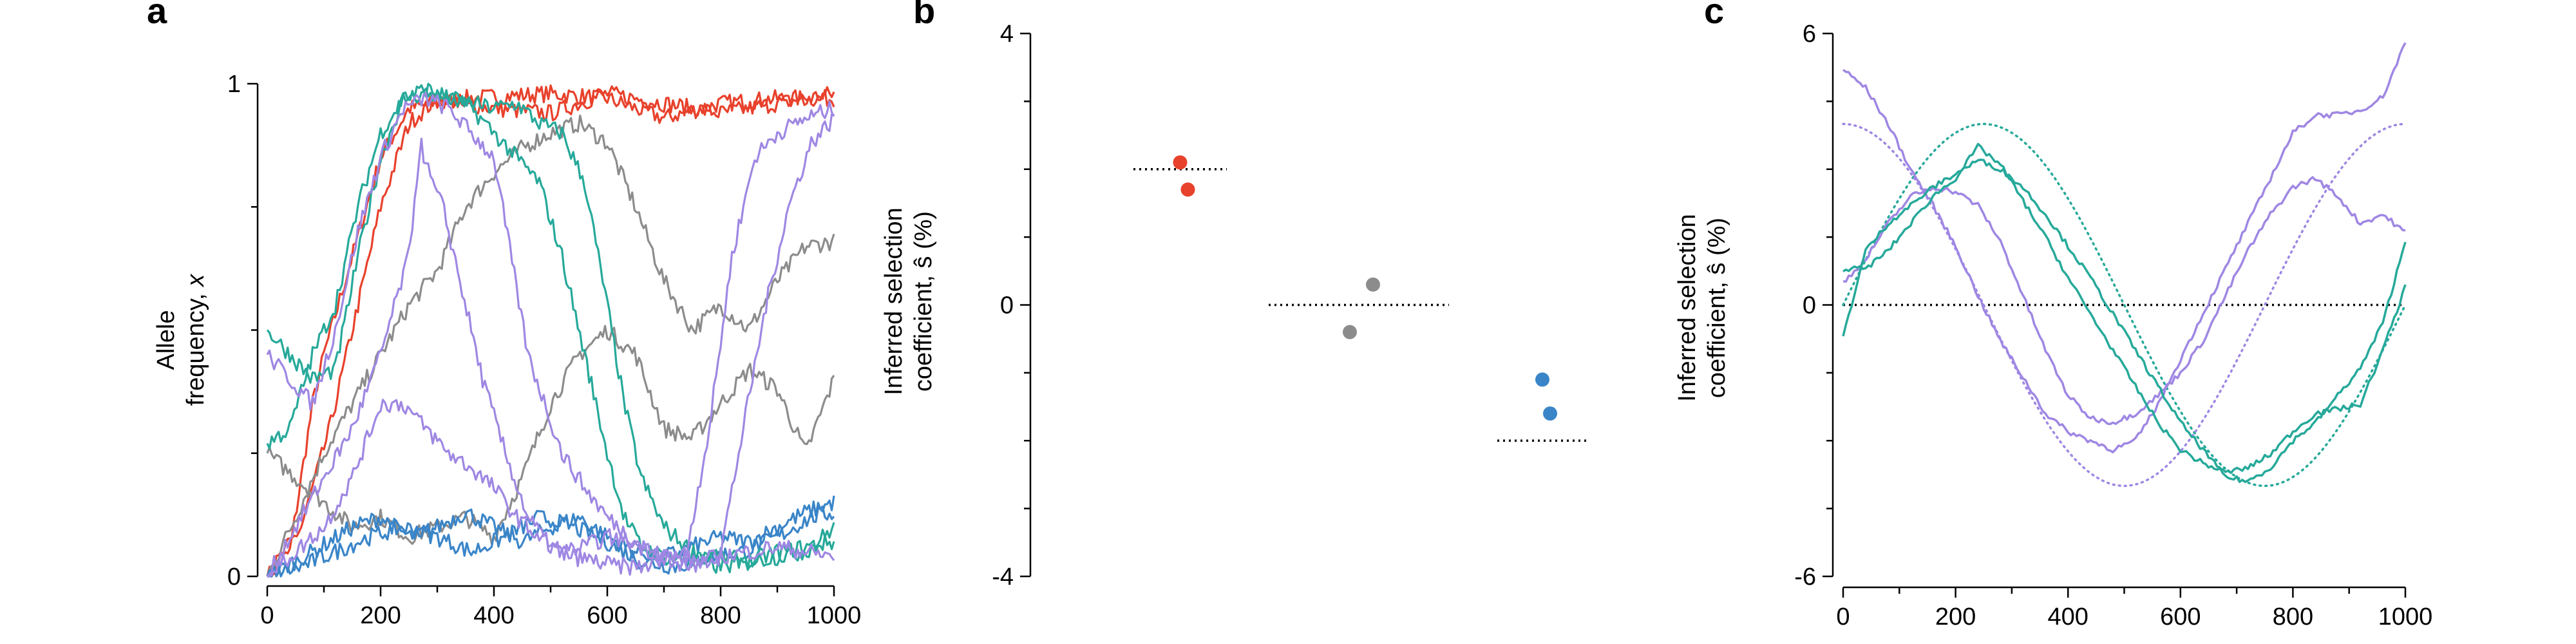 Image resolution: width=2576 pixels, height=644 pixels. Describe the element at coordinates (835, 615) in the screenshot. I see `panel-a-x-tick-label: 1000` at that location.